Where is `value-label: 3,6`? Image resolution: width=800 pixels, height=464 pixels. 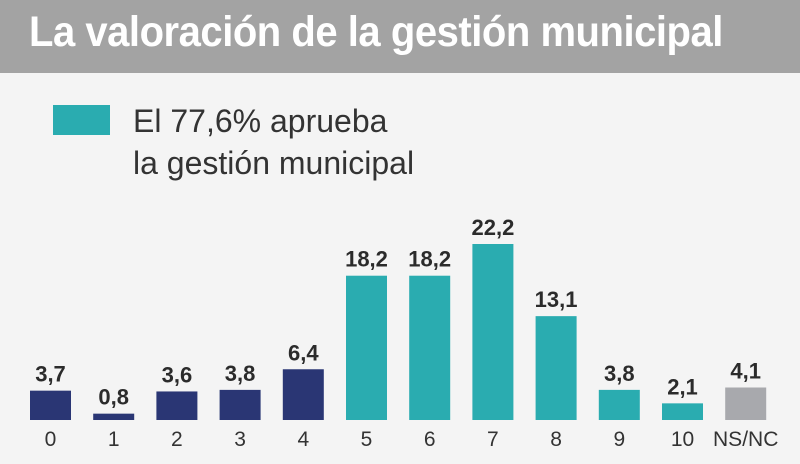 value-label: 3,6 is located at coordinates (177, 374).